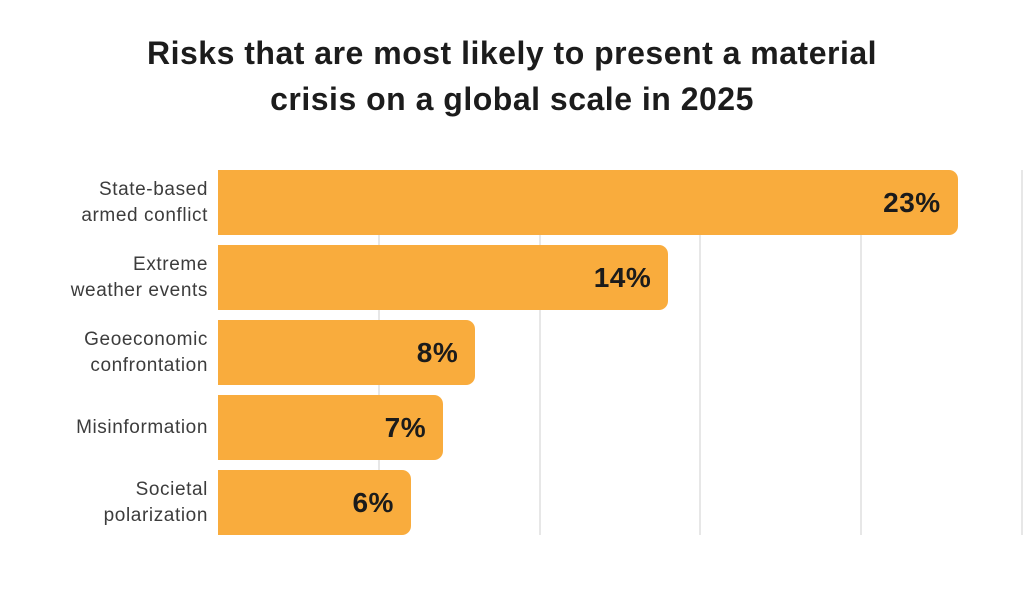  I want to click on category-label: Societal polarization, so click(155, 502).